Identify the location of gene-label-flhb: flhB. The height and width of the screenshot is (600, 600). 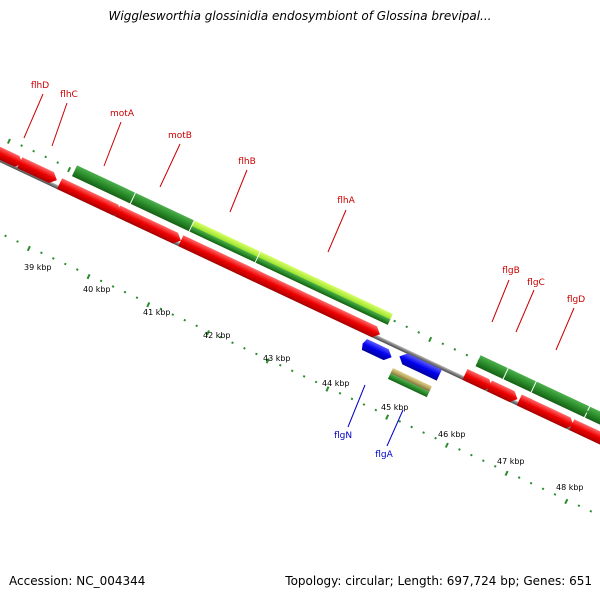
(247, 162).